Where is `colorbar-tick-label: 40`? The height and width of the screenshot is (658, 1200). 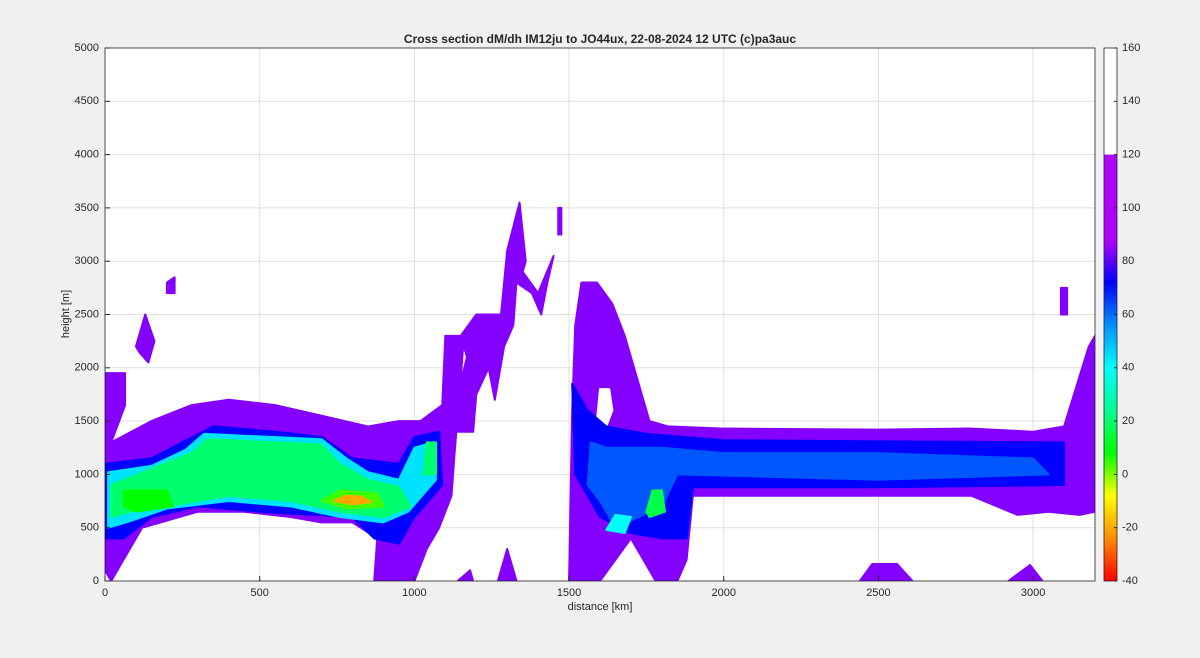 colorbar-tick-label: 40 is located at coordinates (1128, 368).